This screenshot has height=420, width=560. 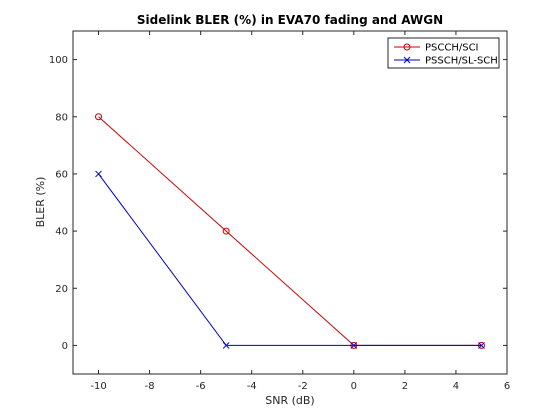 What do you see at coordinates (252, 386) in the screenshot?
I see `x-tick-label: -4` at bounding box center [252, 386].